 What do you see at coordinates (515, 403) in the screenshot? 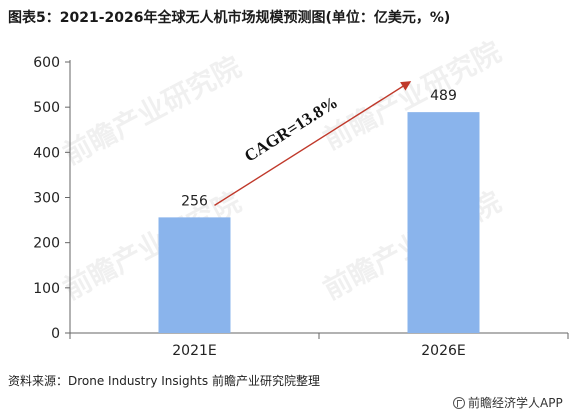
I see `brand-text: 前瞻经济学人APP` at bounding box center [515, 403].